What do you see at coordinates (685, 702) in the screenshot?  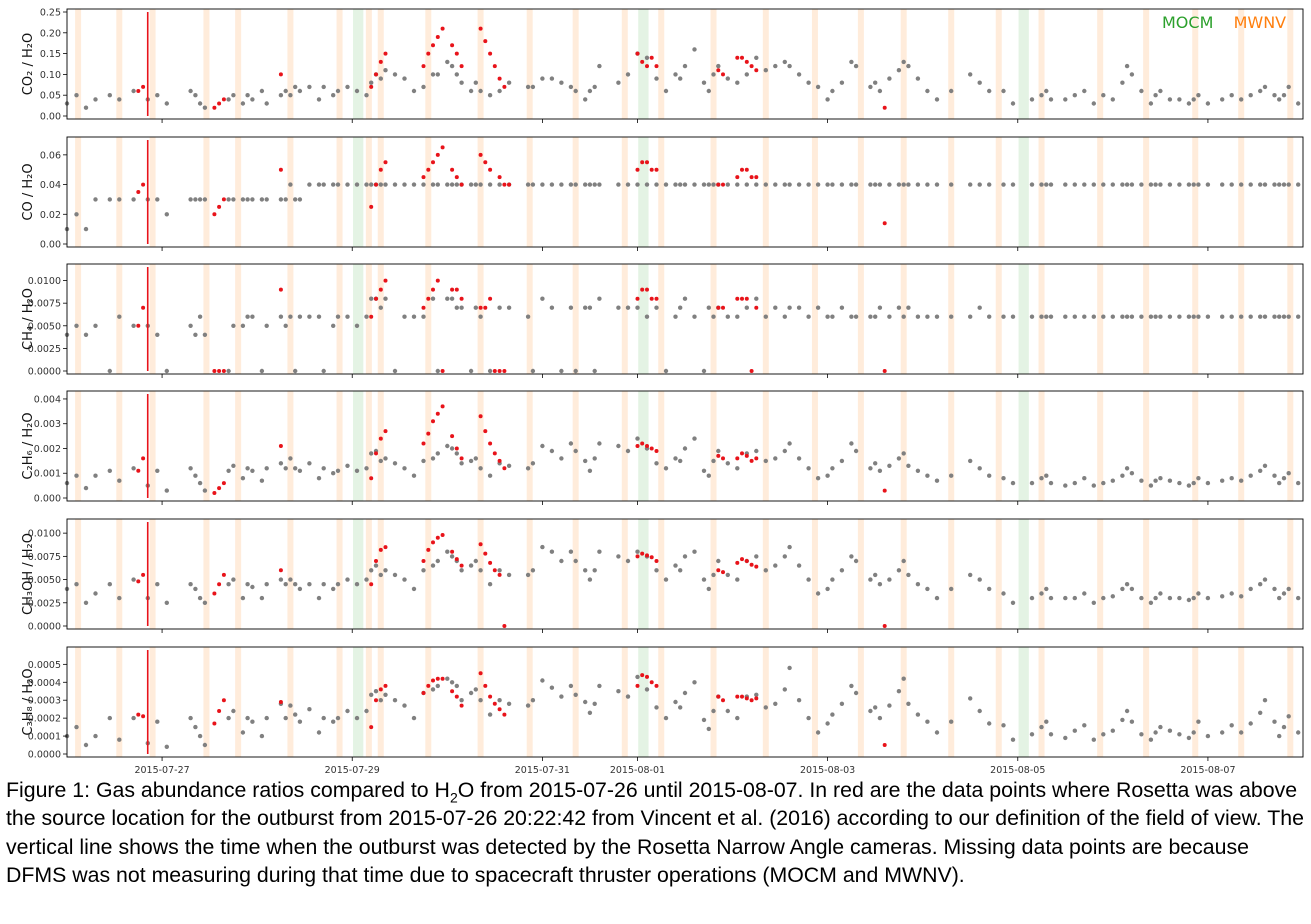 I see `panel-frame` at bounding box center [685, 702].